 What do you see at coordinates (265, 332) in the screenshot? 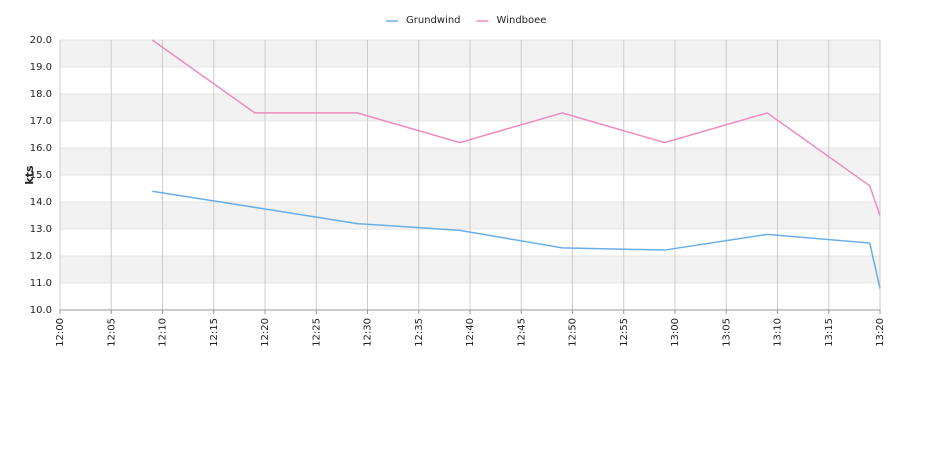
I see `x-tick-label: 12:20` at bounding box center [265, 332].